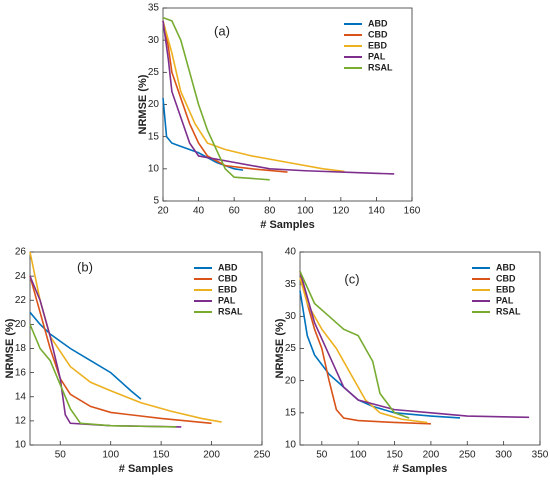 The height and width of the screenshot is (480, 550). Describe the element at coordinates (235, 211) in the screenshot. I see `x-tick-label: 60` at that location.